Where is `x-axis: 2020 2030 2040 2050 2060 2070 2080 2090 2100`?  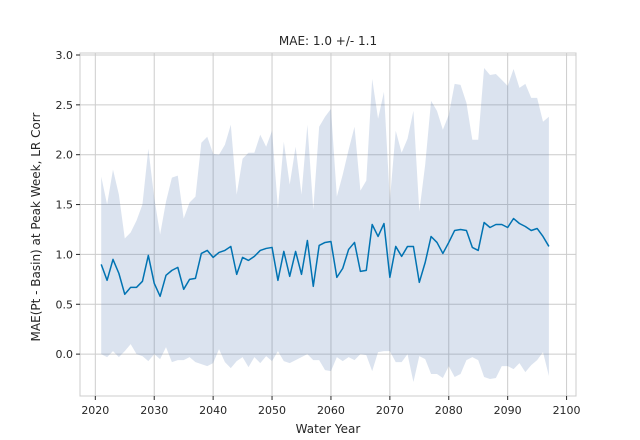
x-axis: 2020 2030 2040 2050 2060 2070 2080 2090 2100 is located at coordinates (331, 406).